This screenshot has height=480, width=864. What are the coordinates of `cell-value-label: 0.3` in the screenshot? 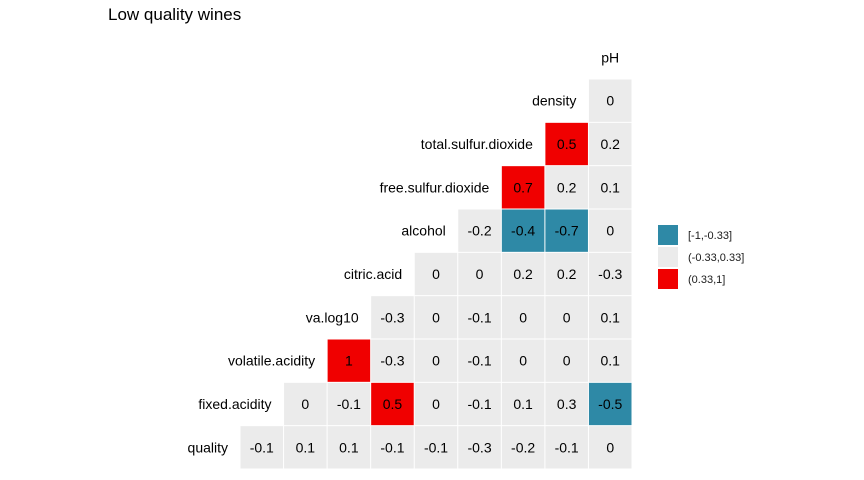 It's located at (567, 404).